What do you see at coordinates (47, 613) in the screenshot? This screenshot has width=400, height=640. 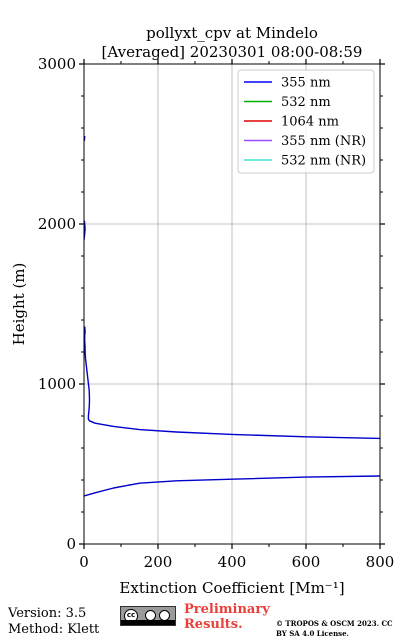 I see `version-text: Version: 3.5` at bounding box center [47, 613].